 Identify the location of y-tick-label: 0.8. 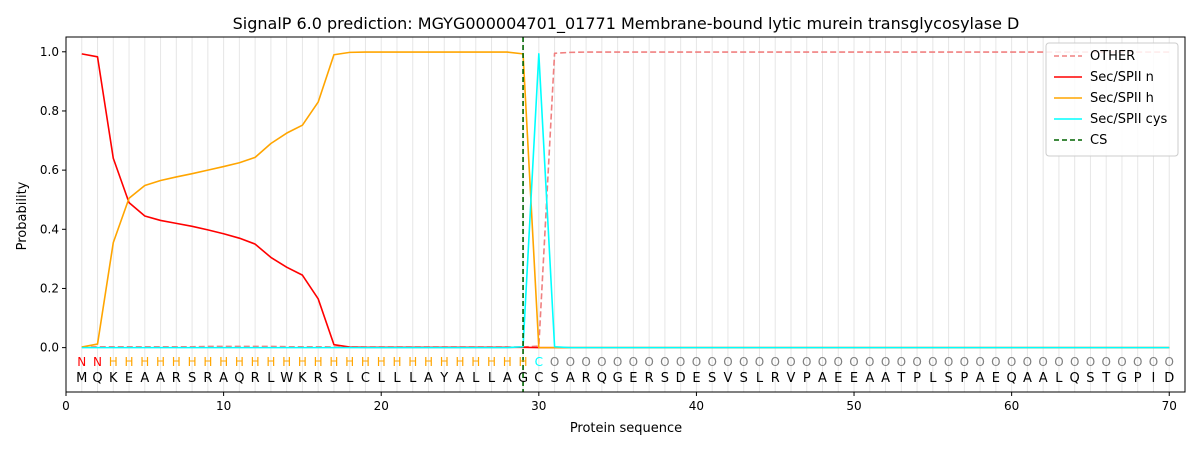
(49, 111).